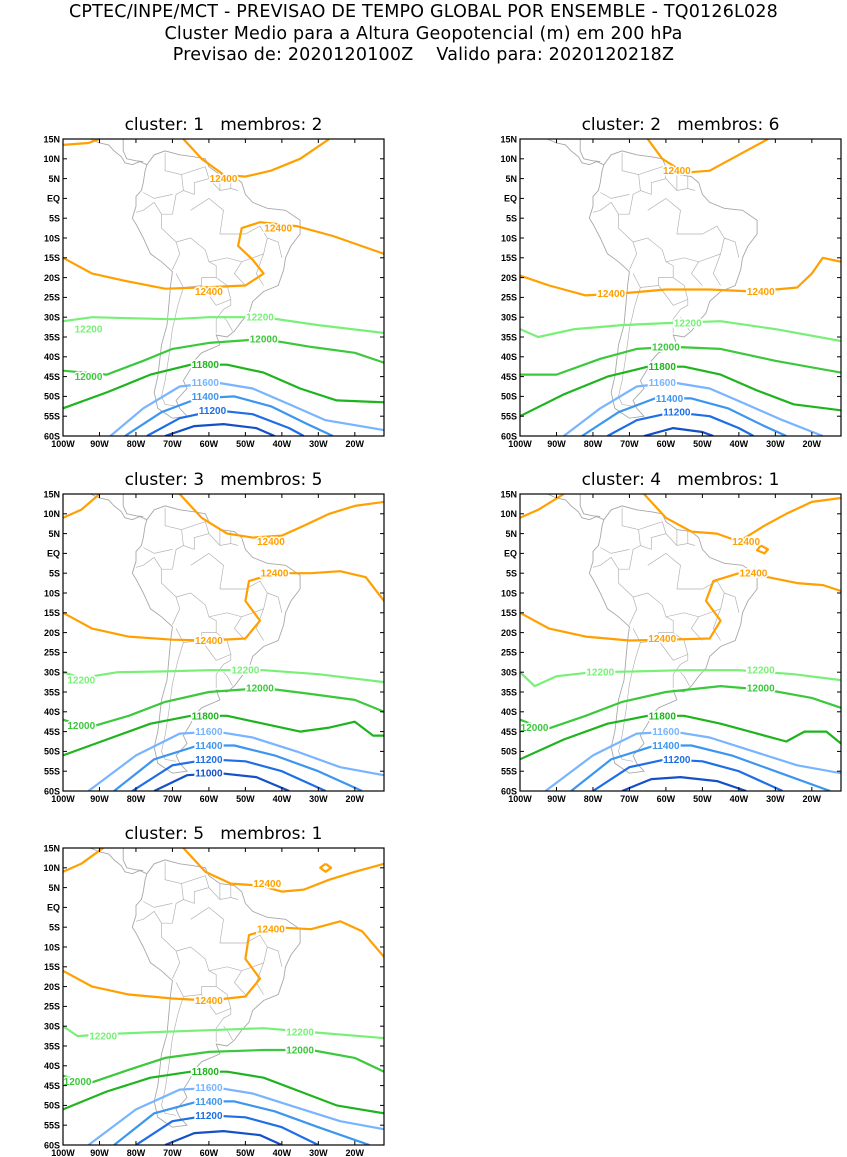 Image resolution: width=847 pixels, height=1157 pixels. I want to click on lat-tick-label: 60S, so click(52, 436).